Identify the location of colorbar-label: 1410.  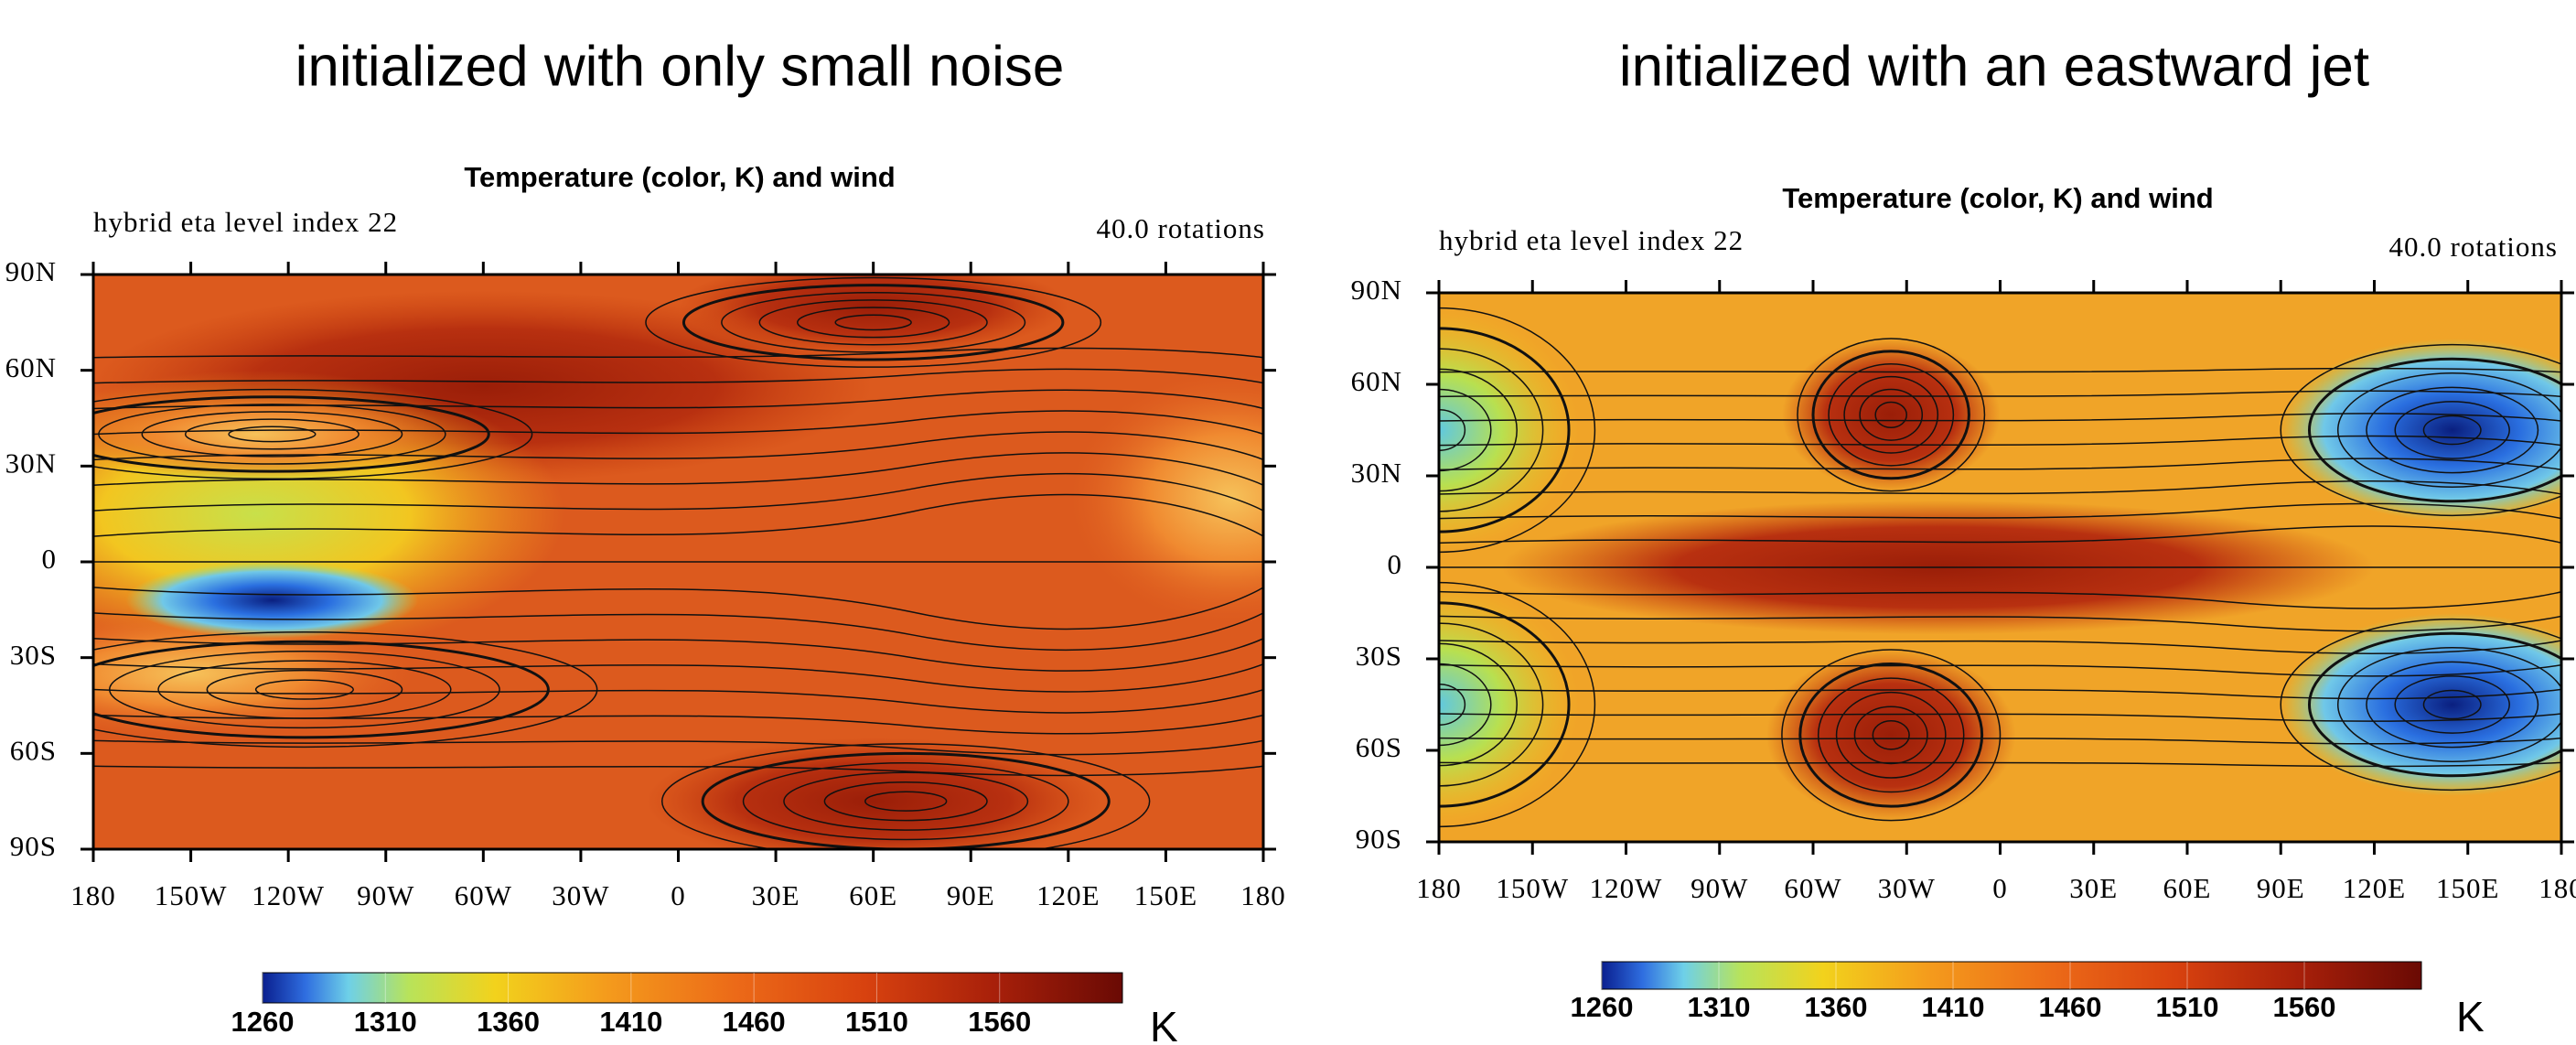
(630, 1022).